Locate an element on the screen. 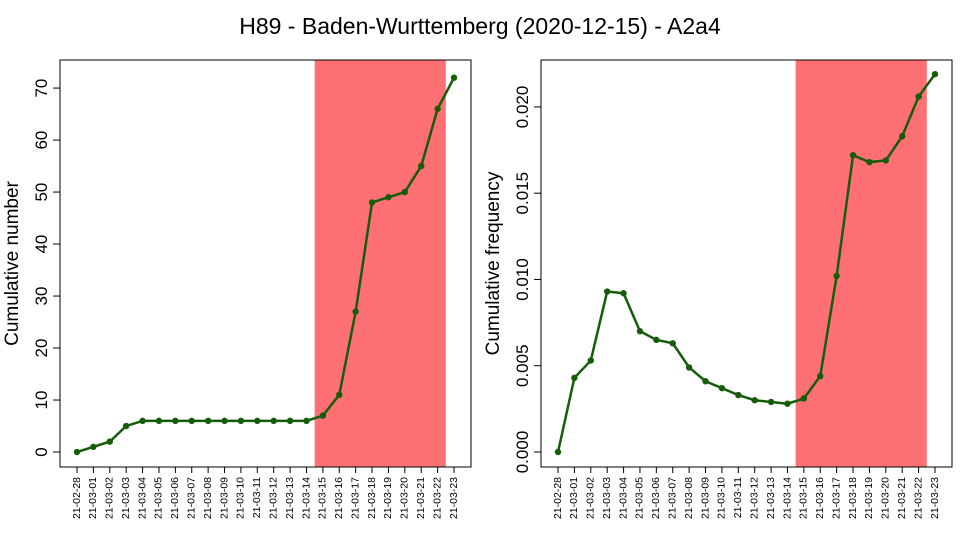 Image resolution: width=960 pixels, height=533 pixels. y-tick-label: 30 is located at coordinates (41, 296).